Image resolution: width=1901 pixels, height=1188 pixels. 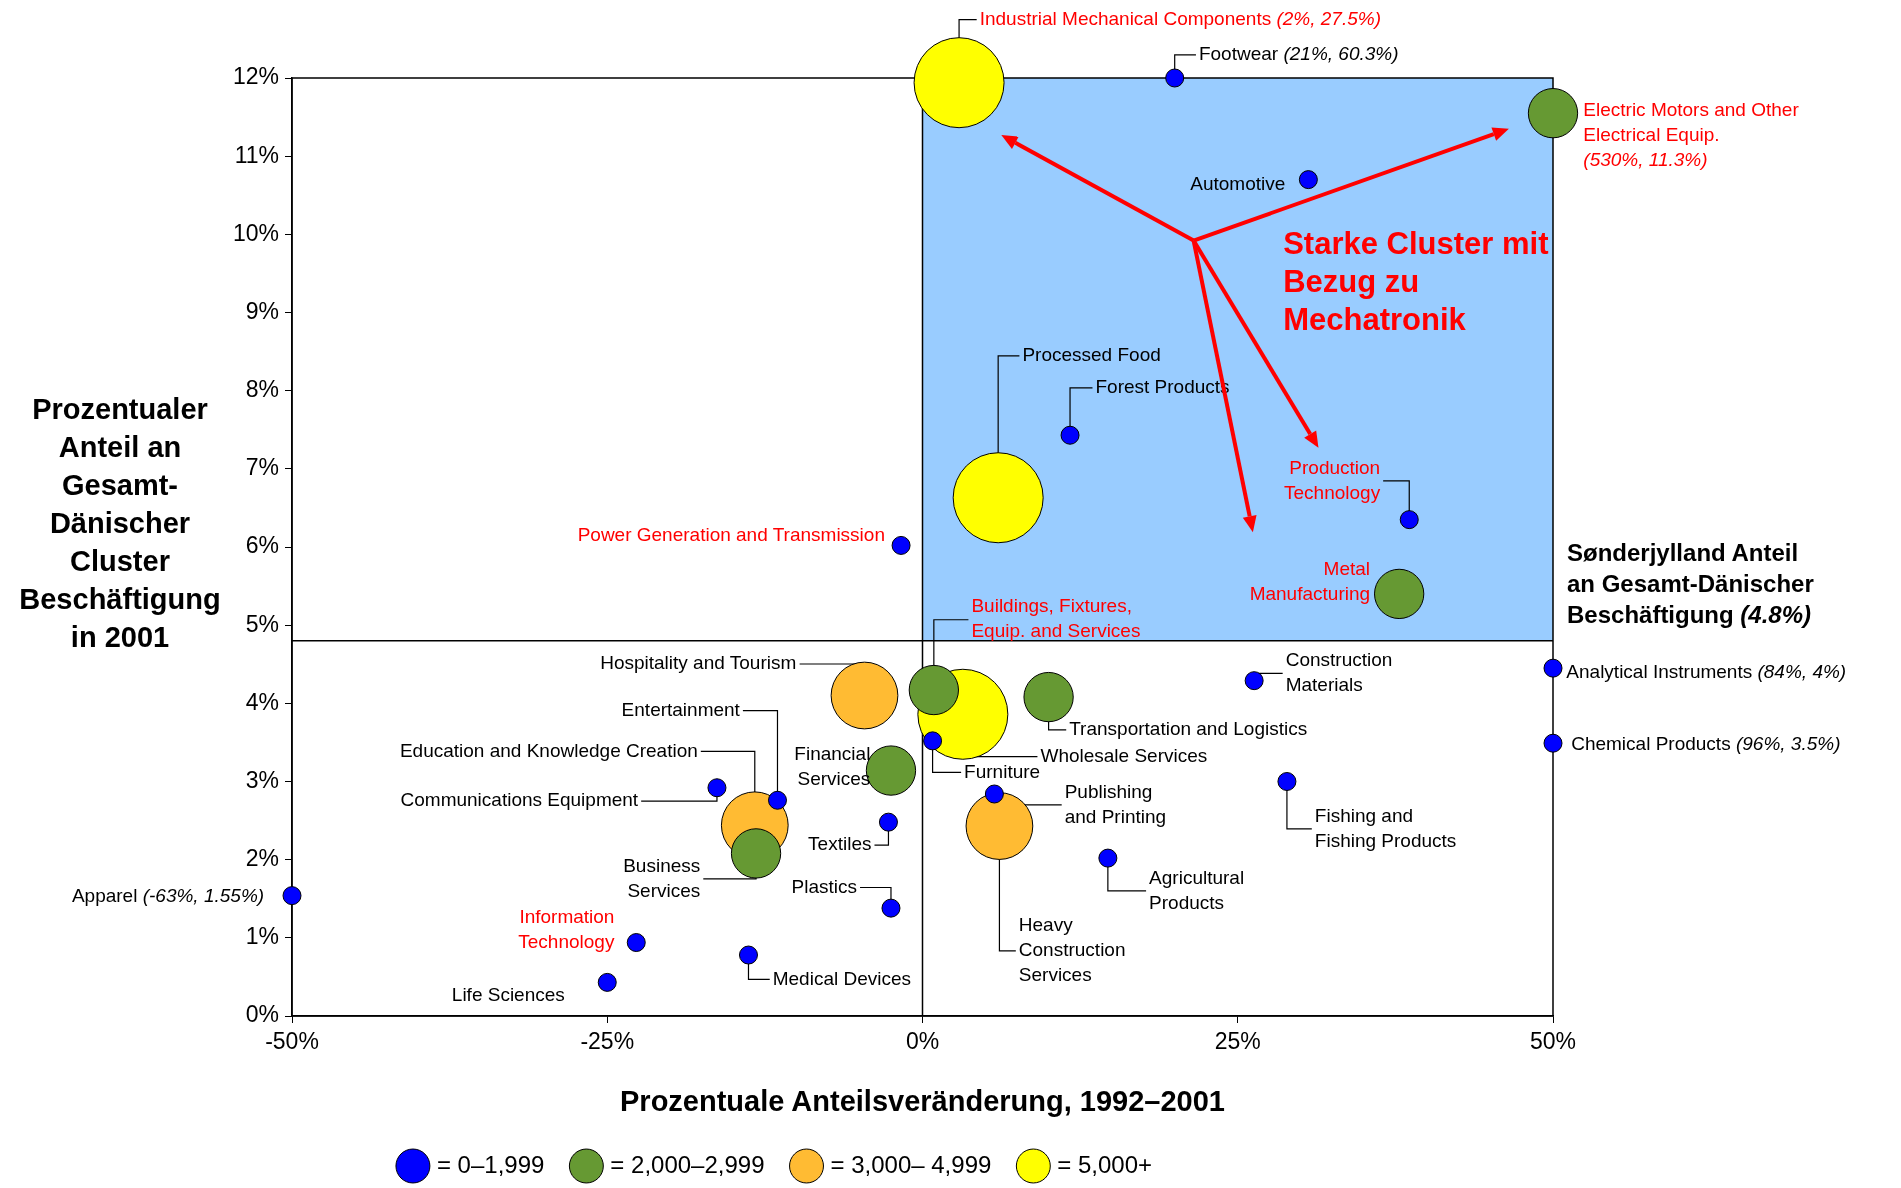 I want to click on annotation: Power Generation and Transmission, so click(x=731, y=534).